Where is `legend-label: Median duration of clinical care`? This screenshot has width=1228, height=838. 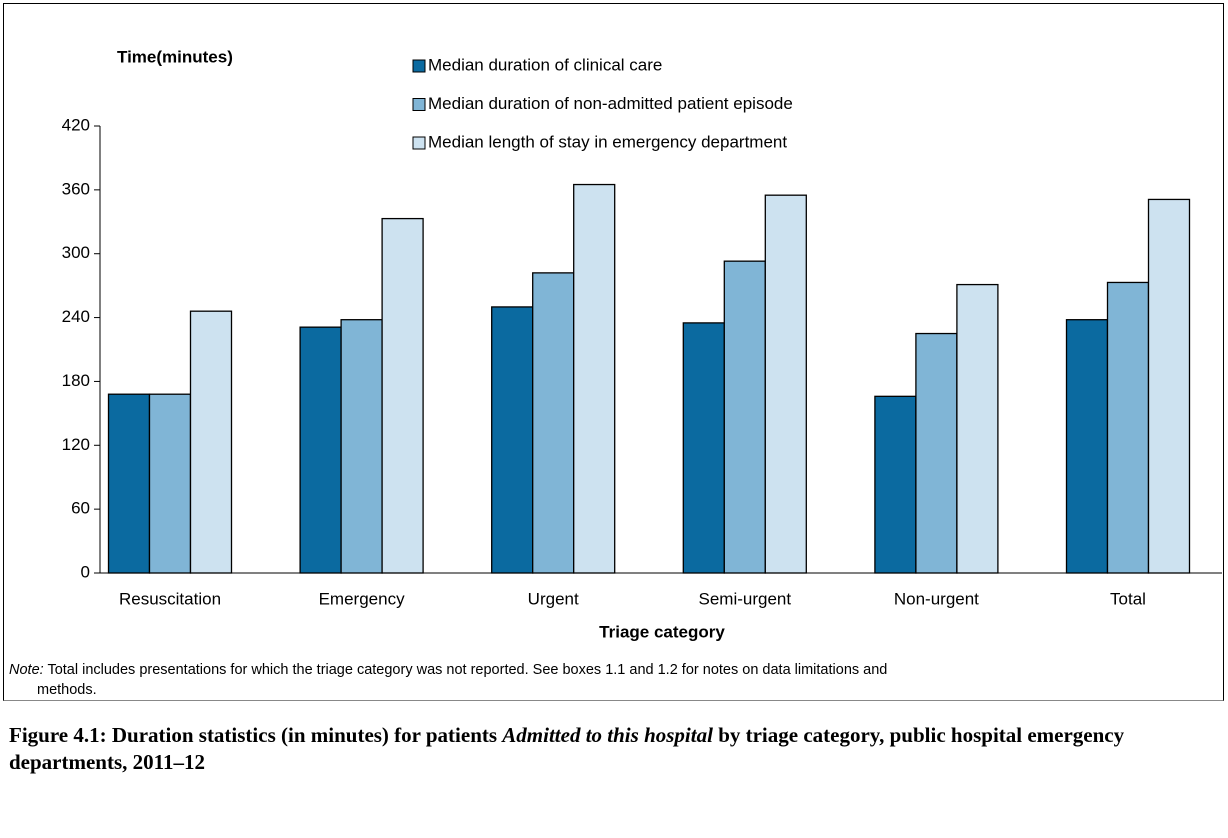
legend-label: Median duration of clinical care is located at coordinates (545, 64).